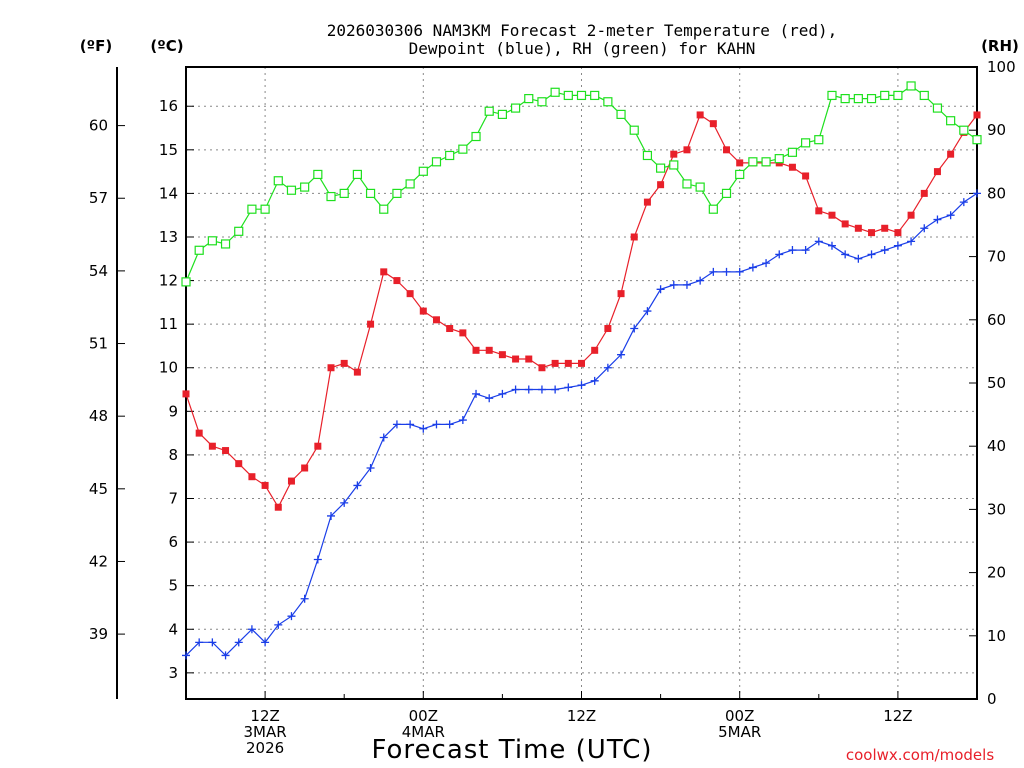 The width and height of the screenshot is (1024, 768). I want to click on rh-tick-label: 0, so click(992, 699).